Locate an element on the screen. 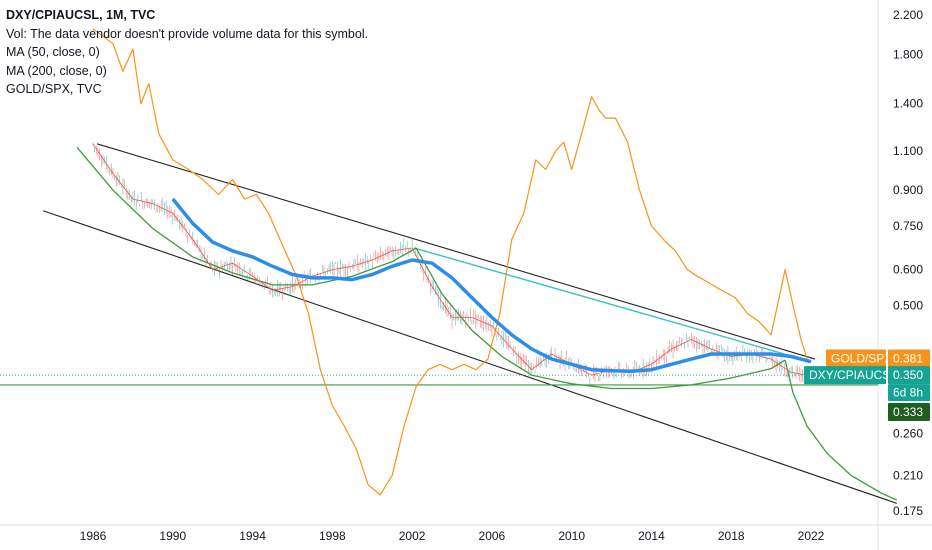 The width and height of the screenshot is (932, 550). y-tick-label: 0.500 is located at coordinates (908, 305).